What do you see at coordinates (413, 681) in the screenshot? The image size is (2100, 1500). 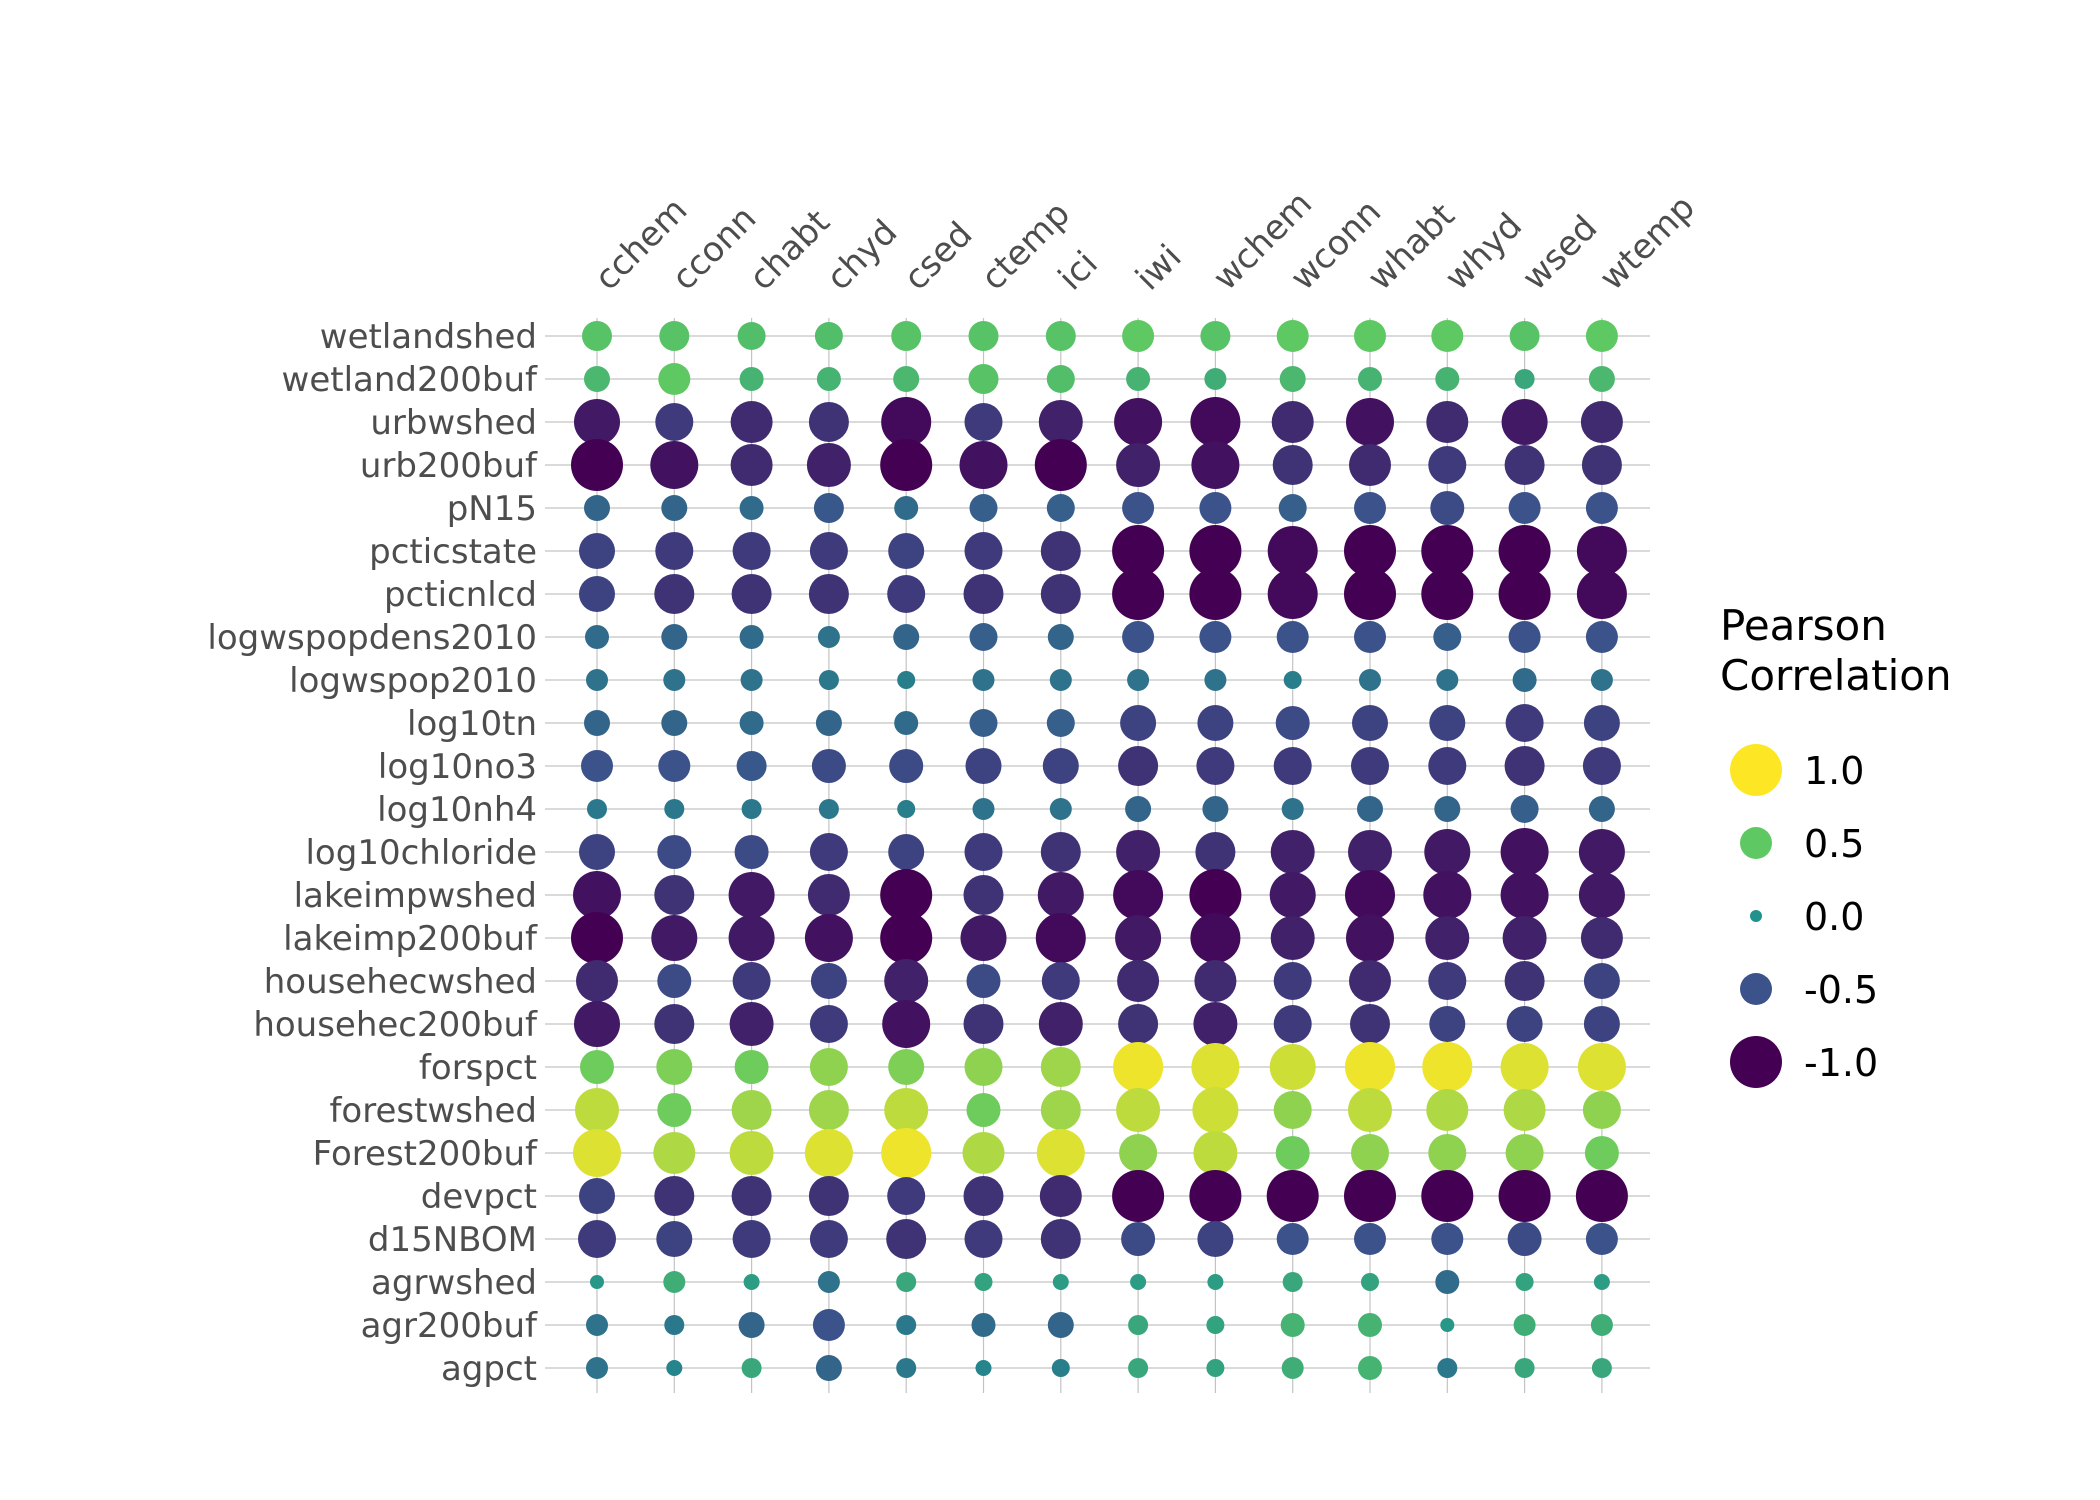 I see `y-tick-label: logwspop2010` at bounding box center [413, 681].